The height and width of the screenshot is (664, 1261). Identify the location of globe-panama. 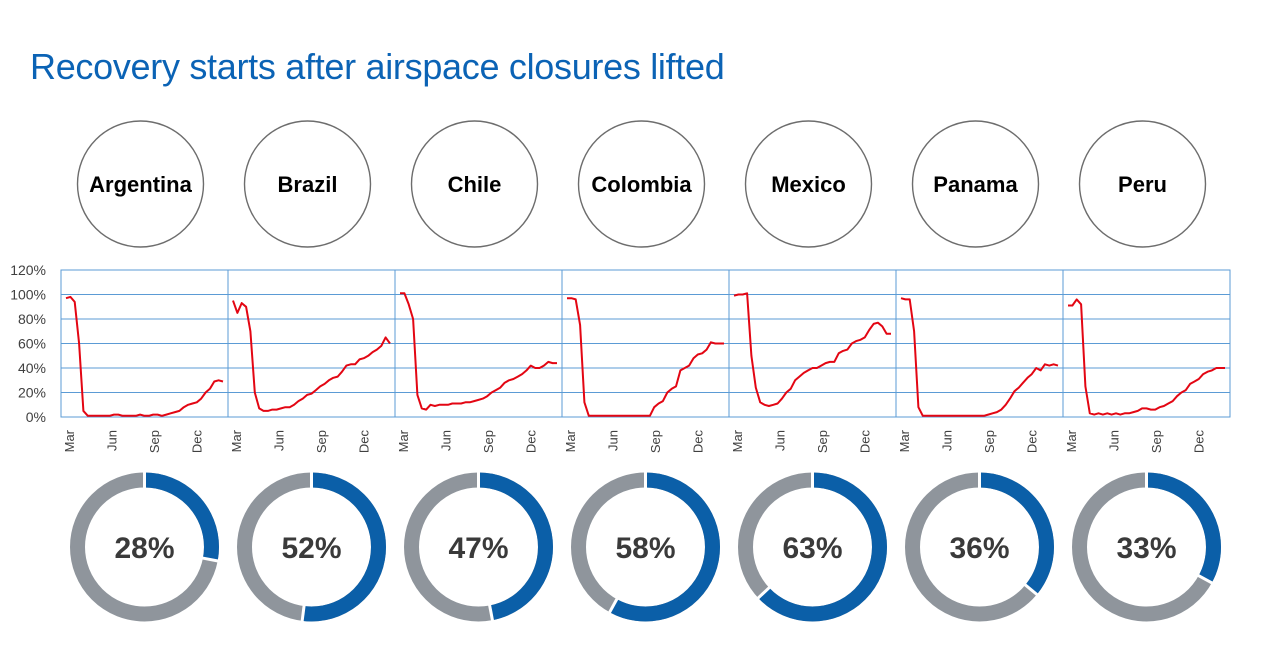
(975, 184).